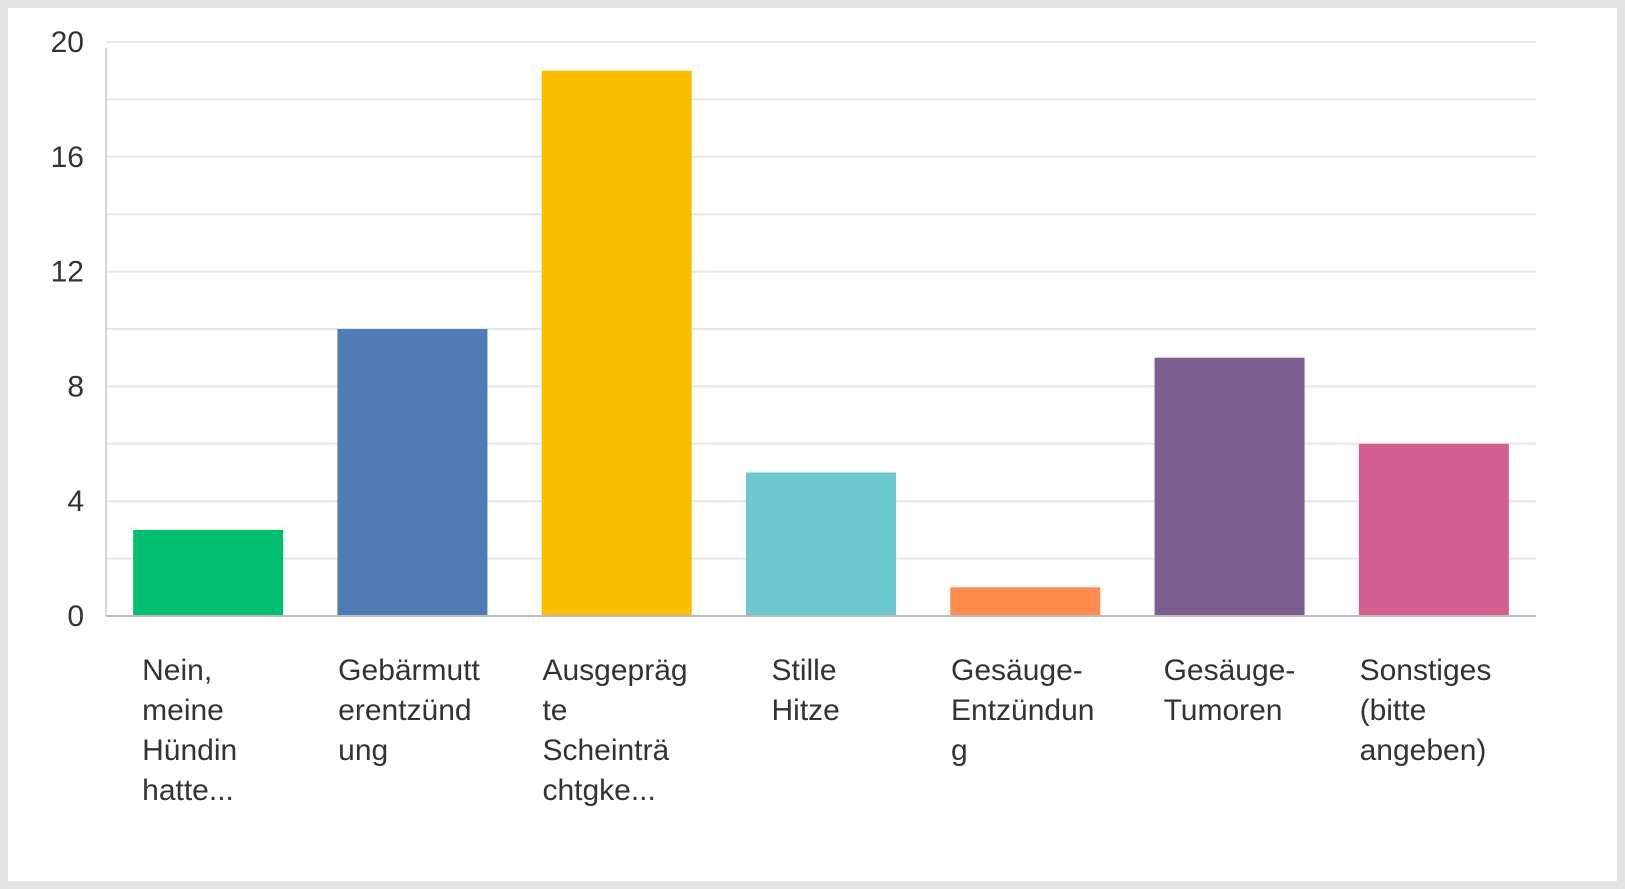 The width and height of the screenshot is (1625, 889). What do you see at coordinates (75, 386) in the screenshot?
I see `y-tick-label: 8` at bounding box center [75, 386].